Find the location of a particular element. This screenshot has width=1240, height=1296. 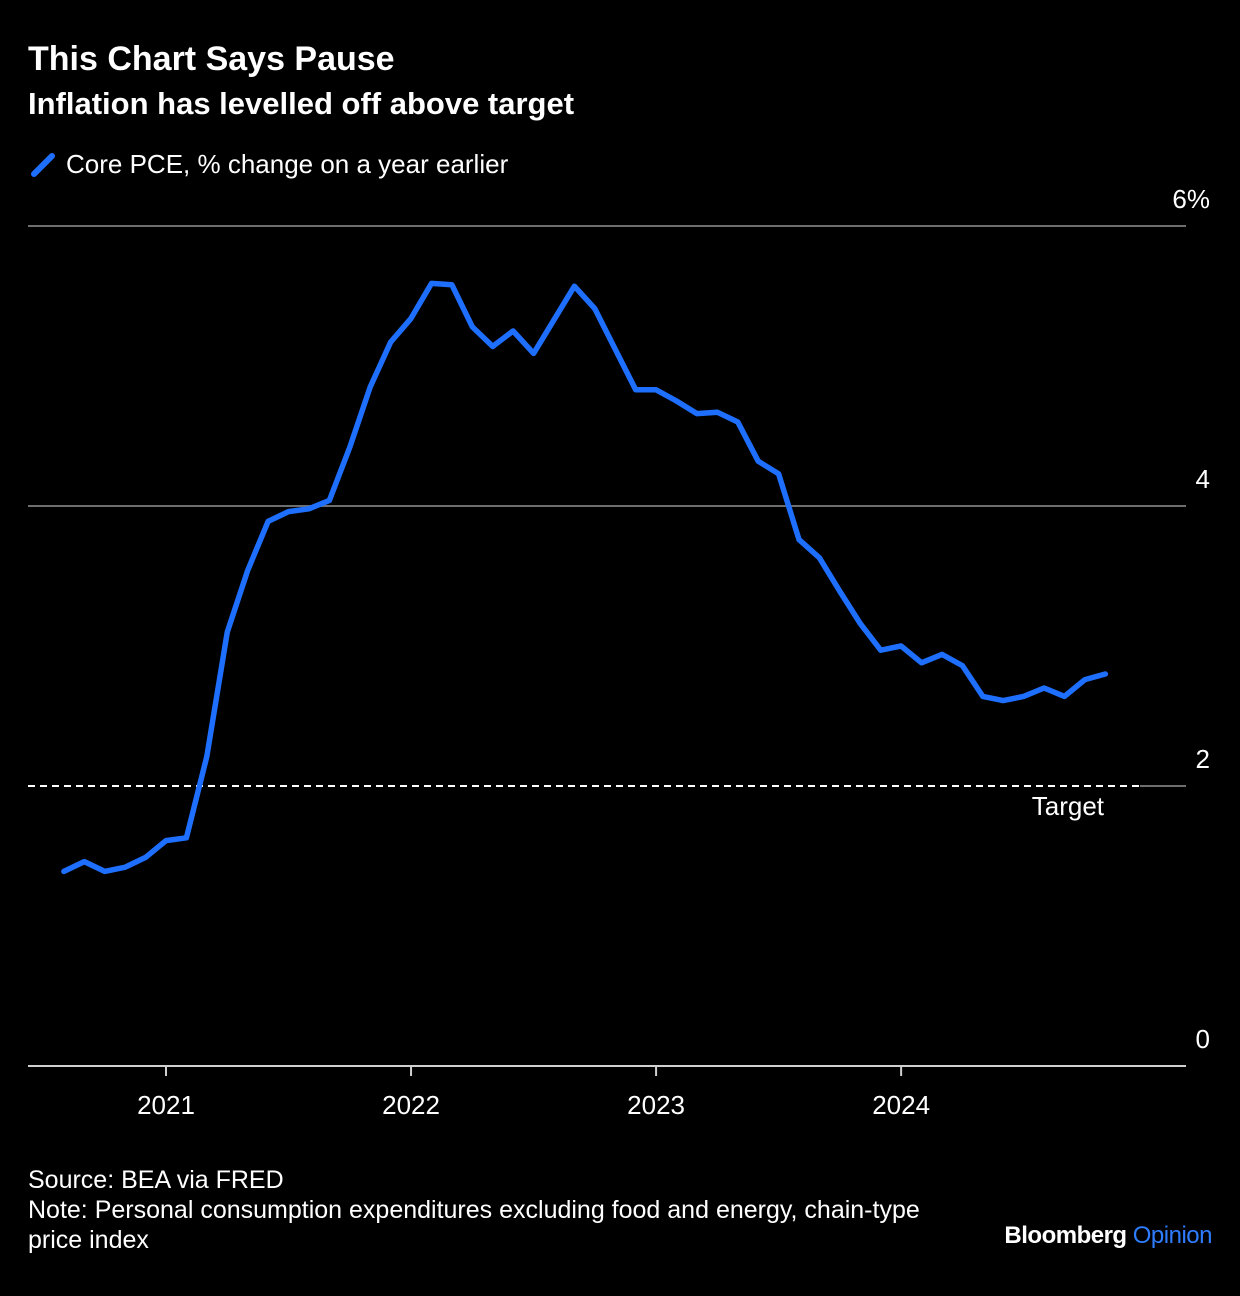

chart-title: This Chart Says Pause is located at coordinates (211, 59).